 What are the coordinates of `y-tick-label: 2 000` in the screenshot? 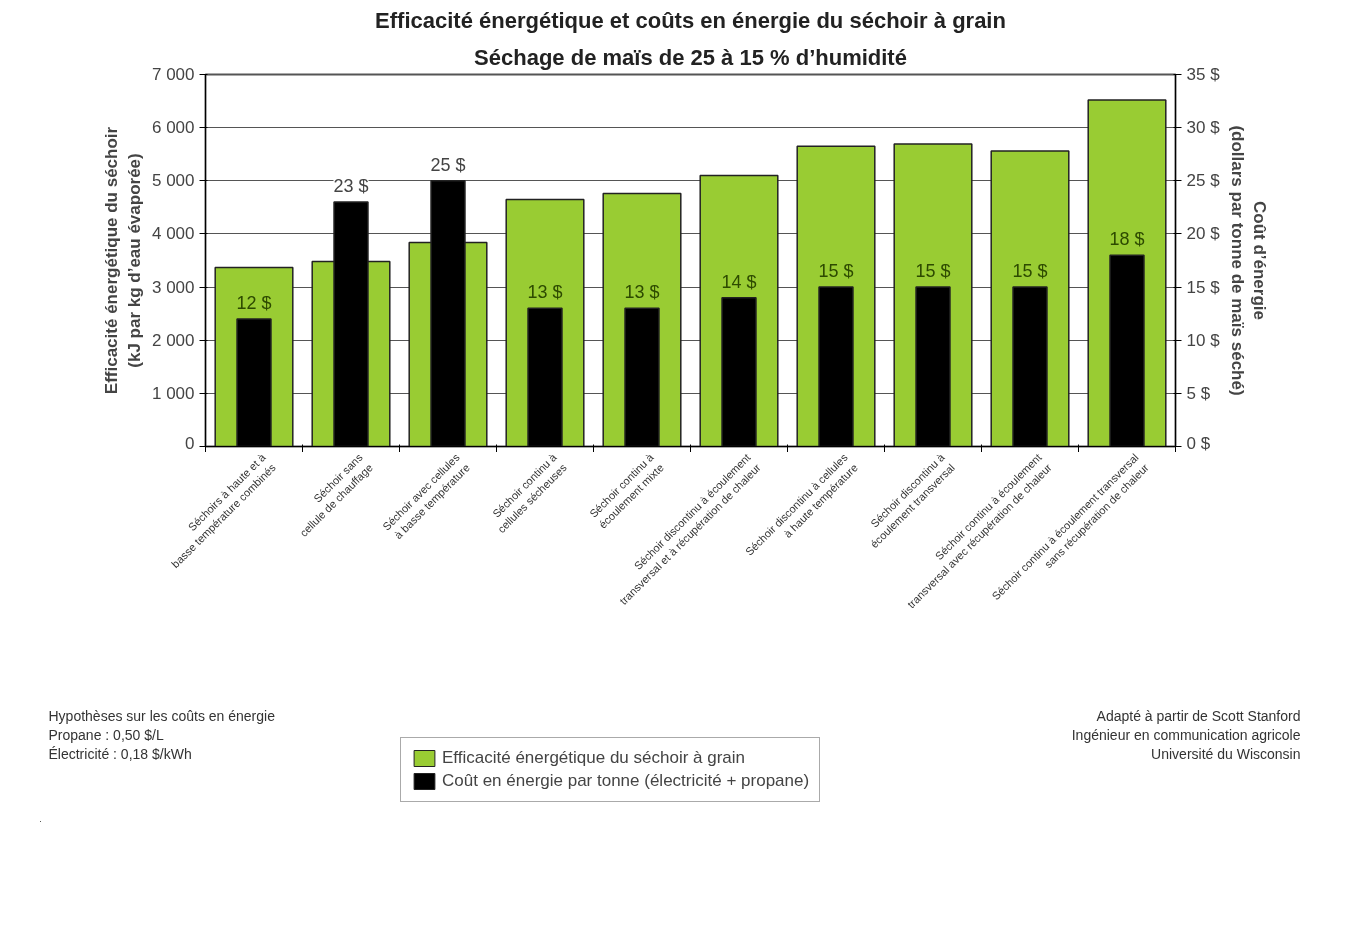 It's located at (173, 340).